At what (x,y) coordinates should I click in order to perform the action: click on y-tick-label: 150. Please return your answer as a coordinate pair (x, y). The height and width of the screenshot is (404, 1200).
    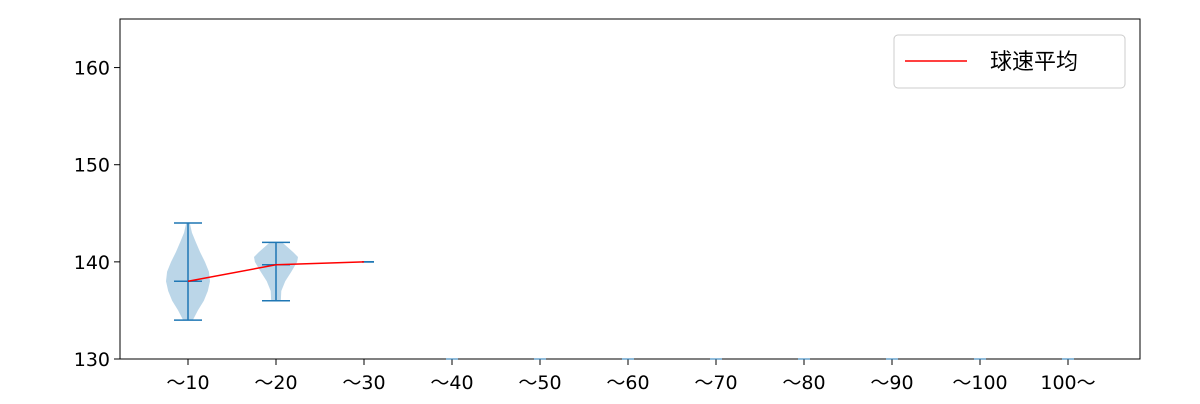
    Looking at the image, I should click on (92, 166).